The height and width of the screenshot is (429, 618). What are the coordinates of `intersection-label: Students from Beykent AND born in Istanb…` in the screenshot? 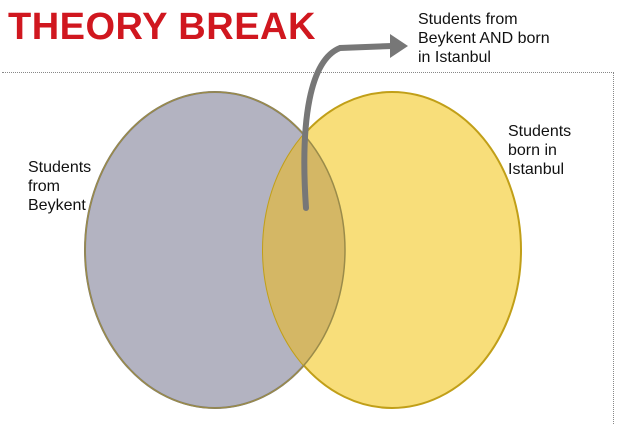 It's located at (484, 38).